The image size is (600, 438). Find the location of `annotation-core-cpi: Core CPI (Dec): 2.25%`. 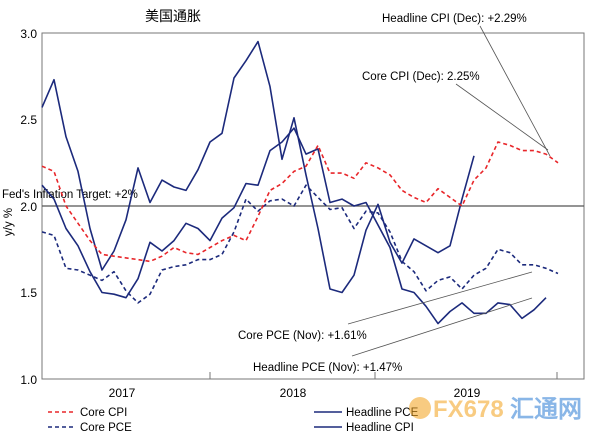

annotation-core-cpi: Core CPI (Dec): 2.25% is located at coordinates (421, 77).